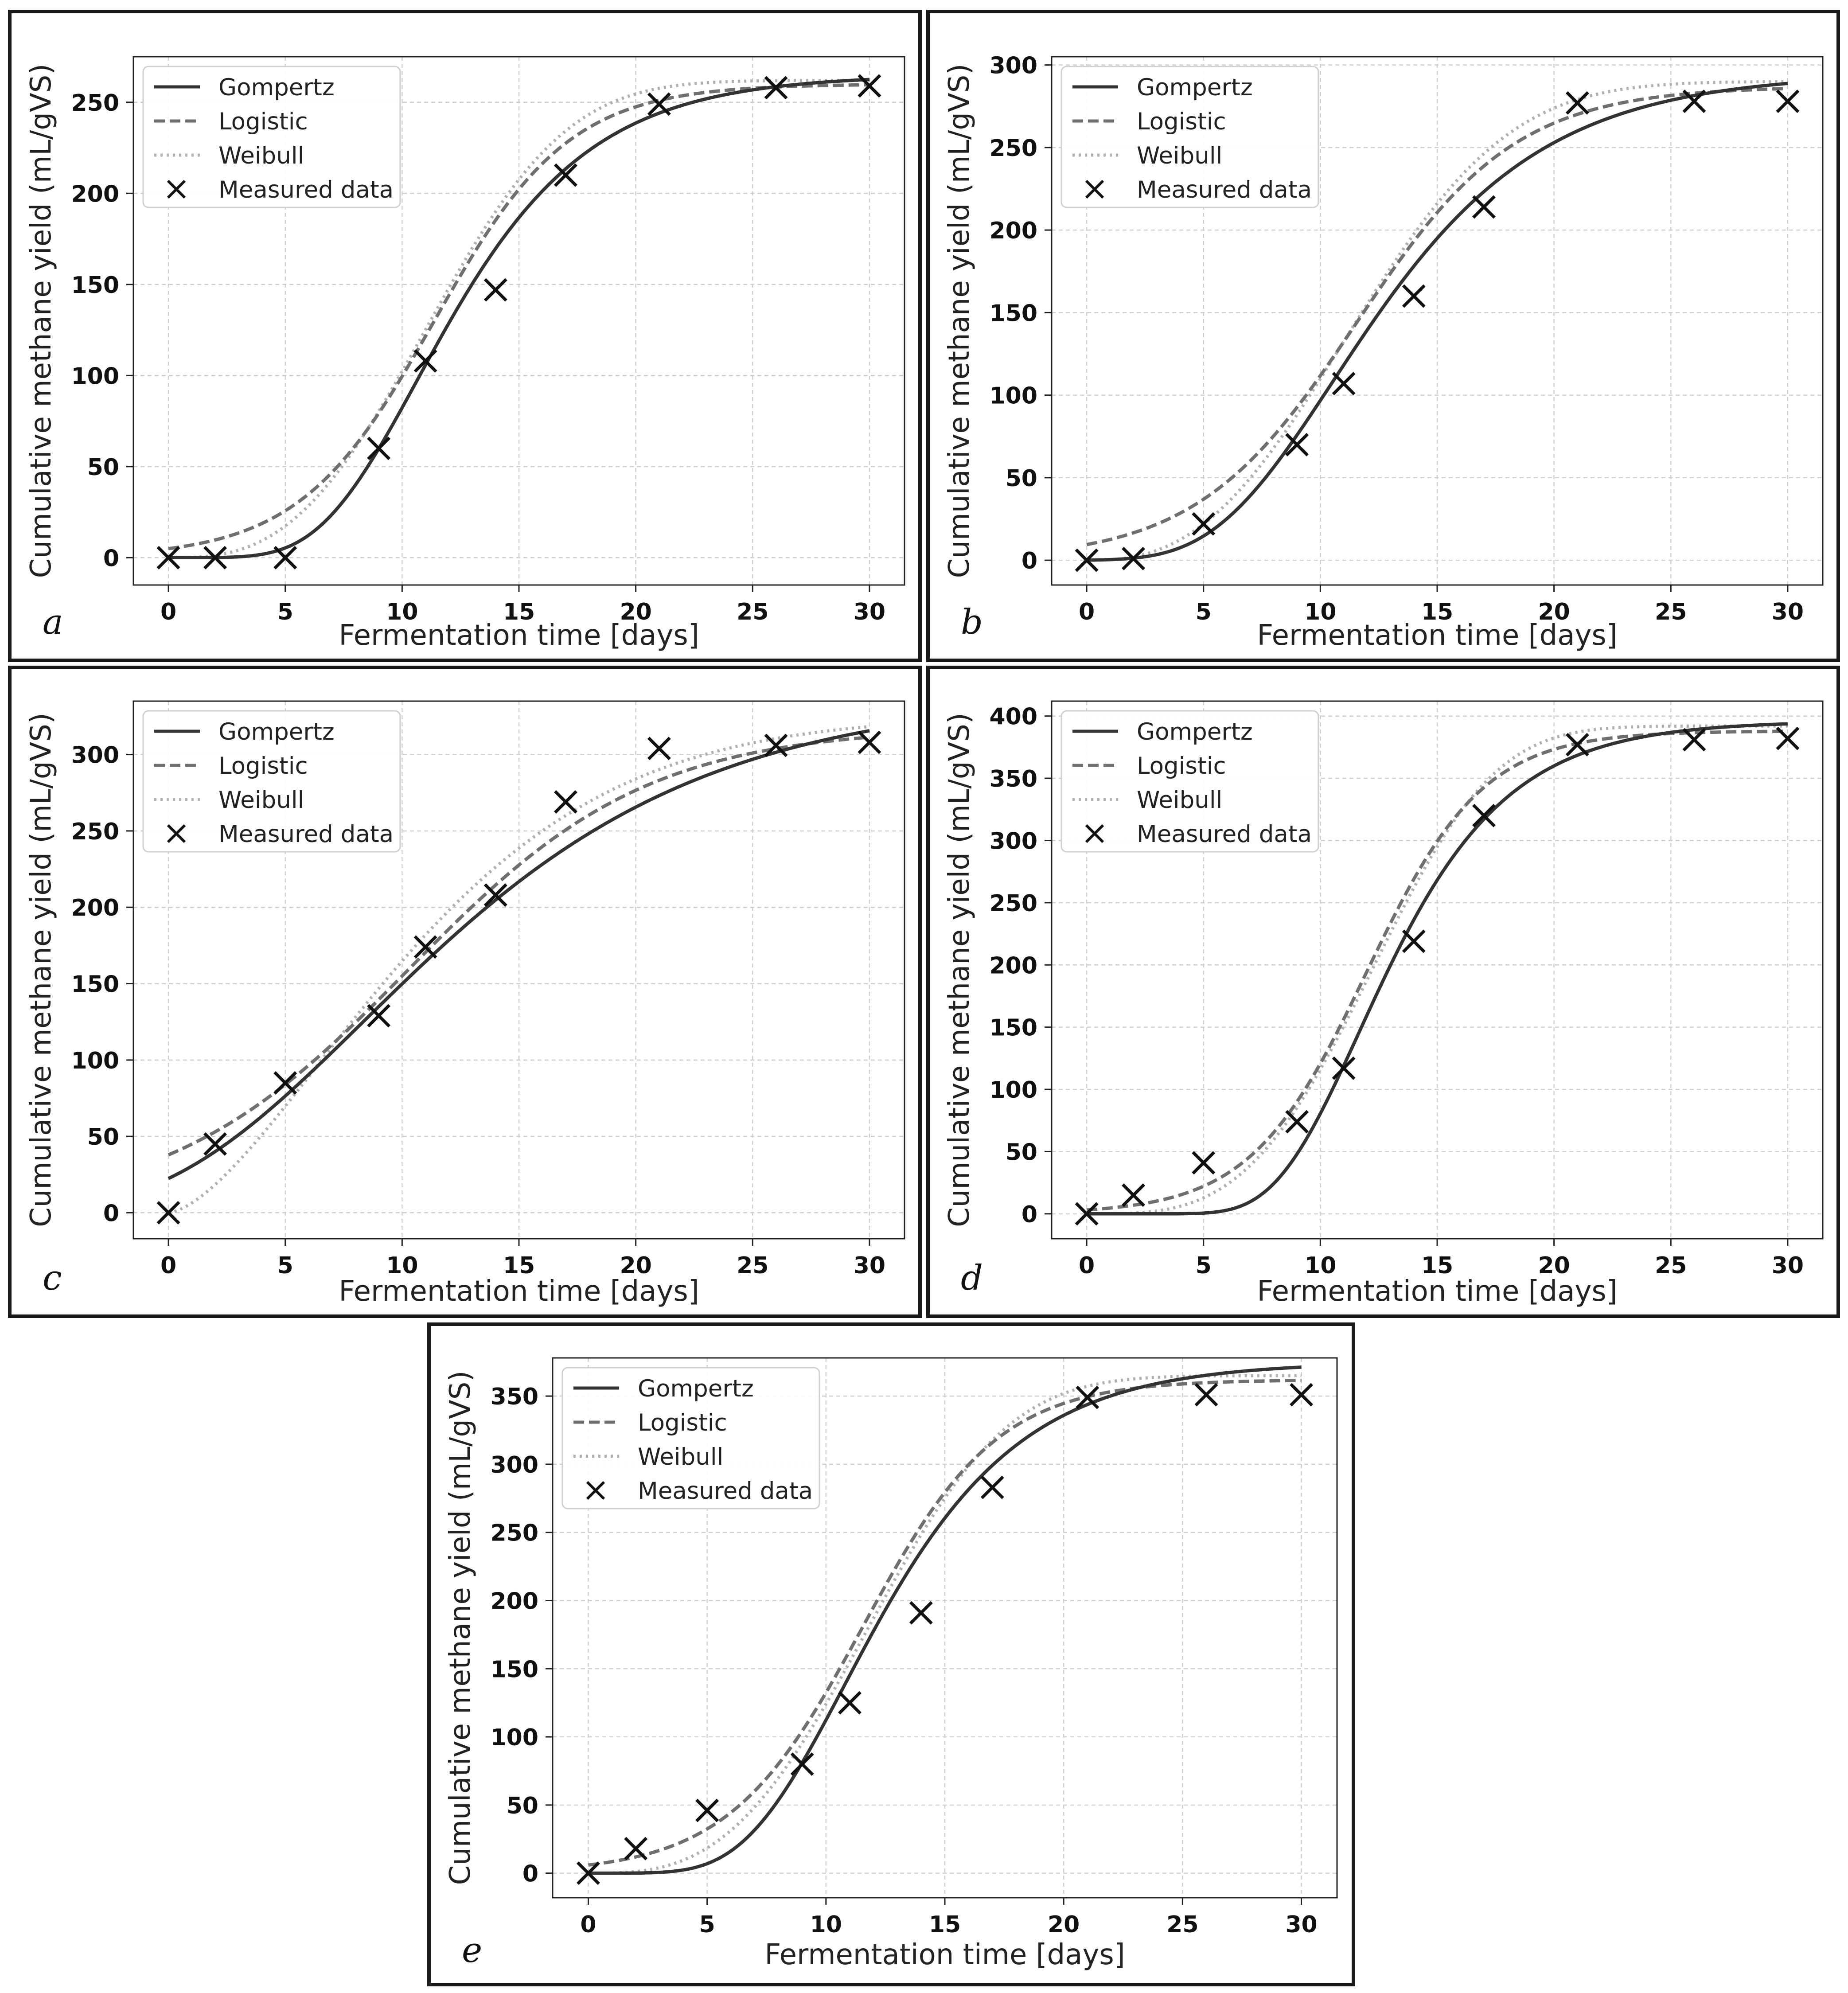 Image resolution: width=1848 pixels, height=1993 pixels. I want to click on chart-a-panel-letter: a, so click(53, 622).